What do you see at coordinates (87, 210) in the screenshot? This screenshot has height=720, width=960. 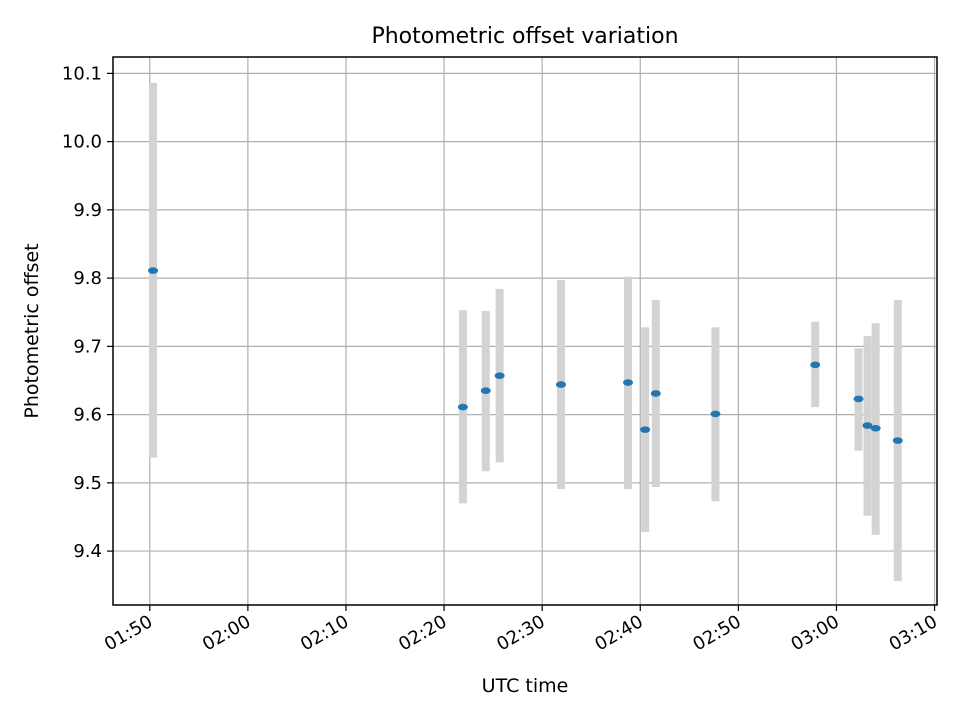 I see `y-tick-label: 9.9` at bounding box center [87, 210].